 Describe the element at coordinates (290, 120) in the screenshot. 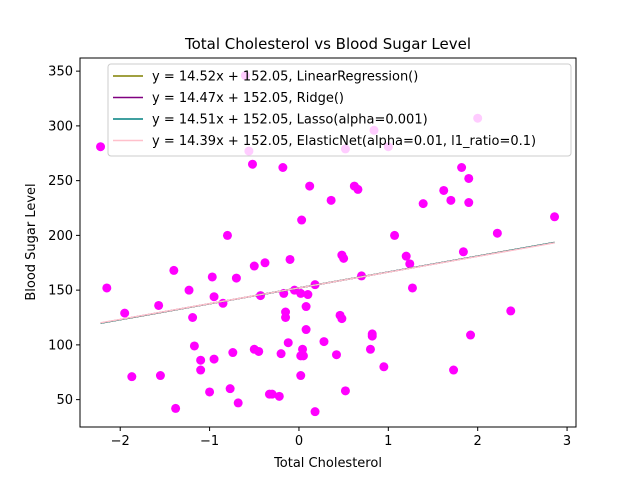

I see `legend-entry-2: y = 14.51x + 152.05, Lasso(alpha=0.001)` at that location.